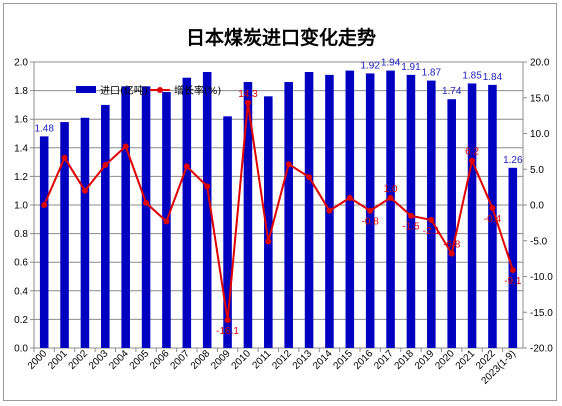  Describe the element at coordinates (21, 120) in the screenshot. I see `y-left-tick-label: 1.6` at that location.